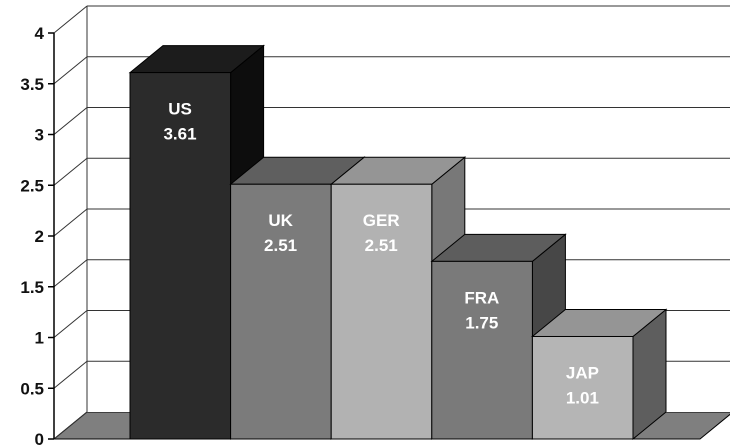 Image resolution: width=730 pixels, height=445 pixels. Describe the element at coordinates (381, 220) in the screenshot. I see `bar-category-label: GER` at that location.